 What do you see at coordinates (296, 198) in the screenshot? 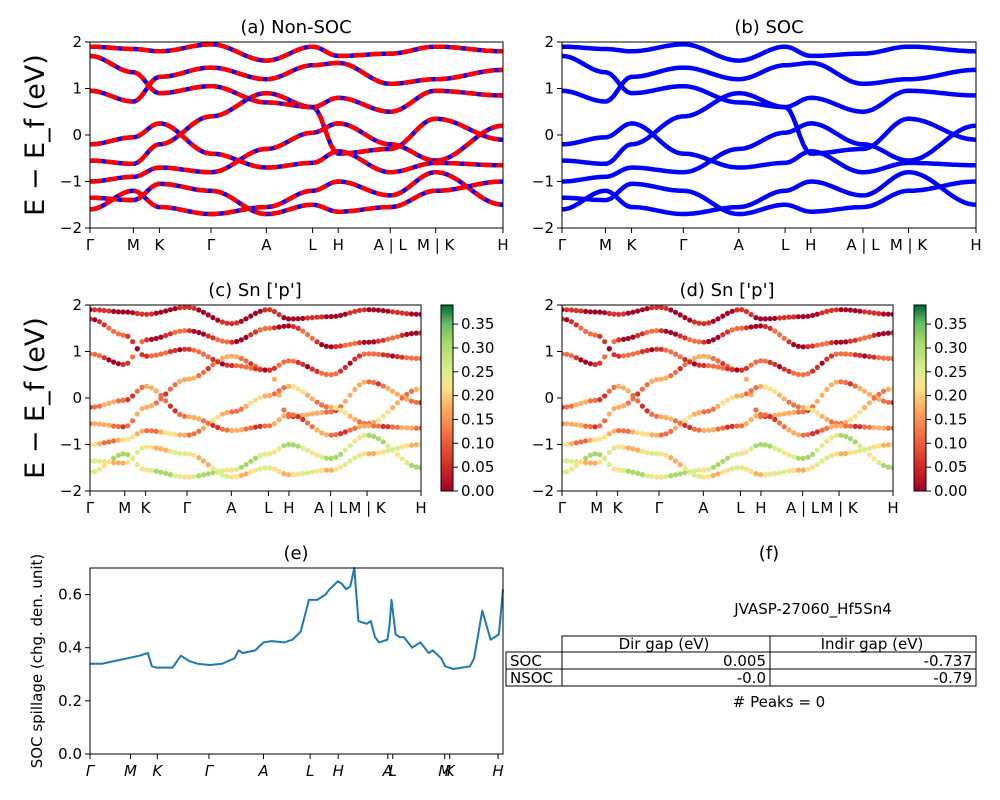
I see `band-line-nsoc` at bounding box center [296, 198].